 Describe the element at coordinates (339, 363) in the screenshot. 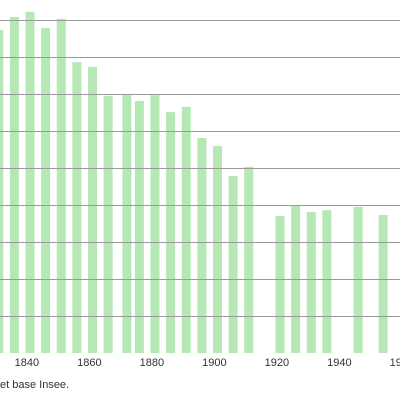

I see `x-tick-label: 1940` at that location.